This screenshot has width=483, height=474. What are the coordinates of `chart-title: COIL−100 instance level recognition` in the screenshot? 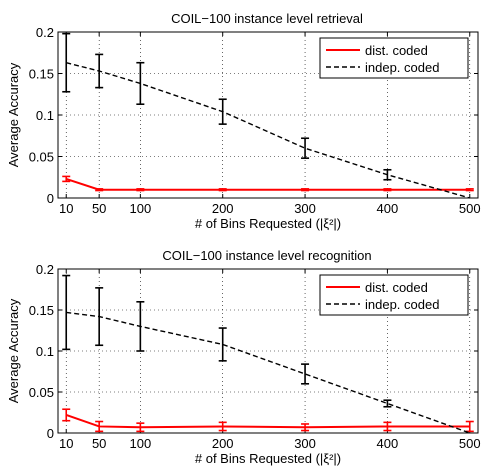 It's located at (266, 255).